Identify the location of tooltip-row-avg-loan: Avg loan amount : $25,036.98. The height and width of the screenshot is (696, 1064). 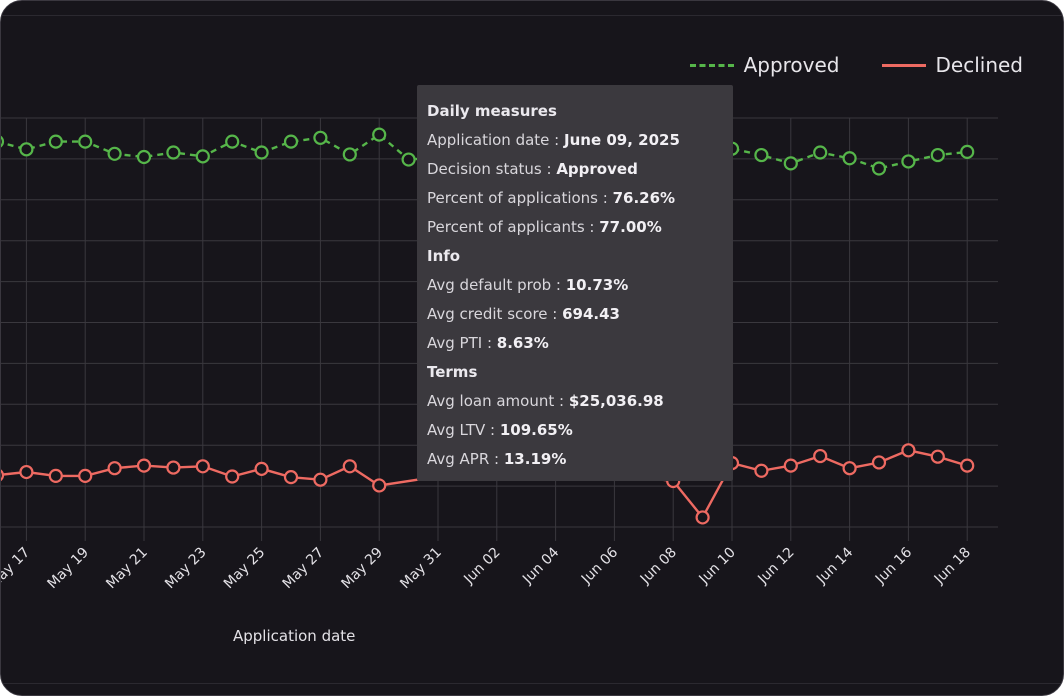
(575, 403).